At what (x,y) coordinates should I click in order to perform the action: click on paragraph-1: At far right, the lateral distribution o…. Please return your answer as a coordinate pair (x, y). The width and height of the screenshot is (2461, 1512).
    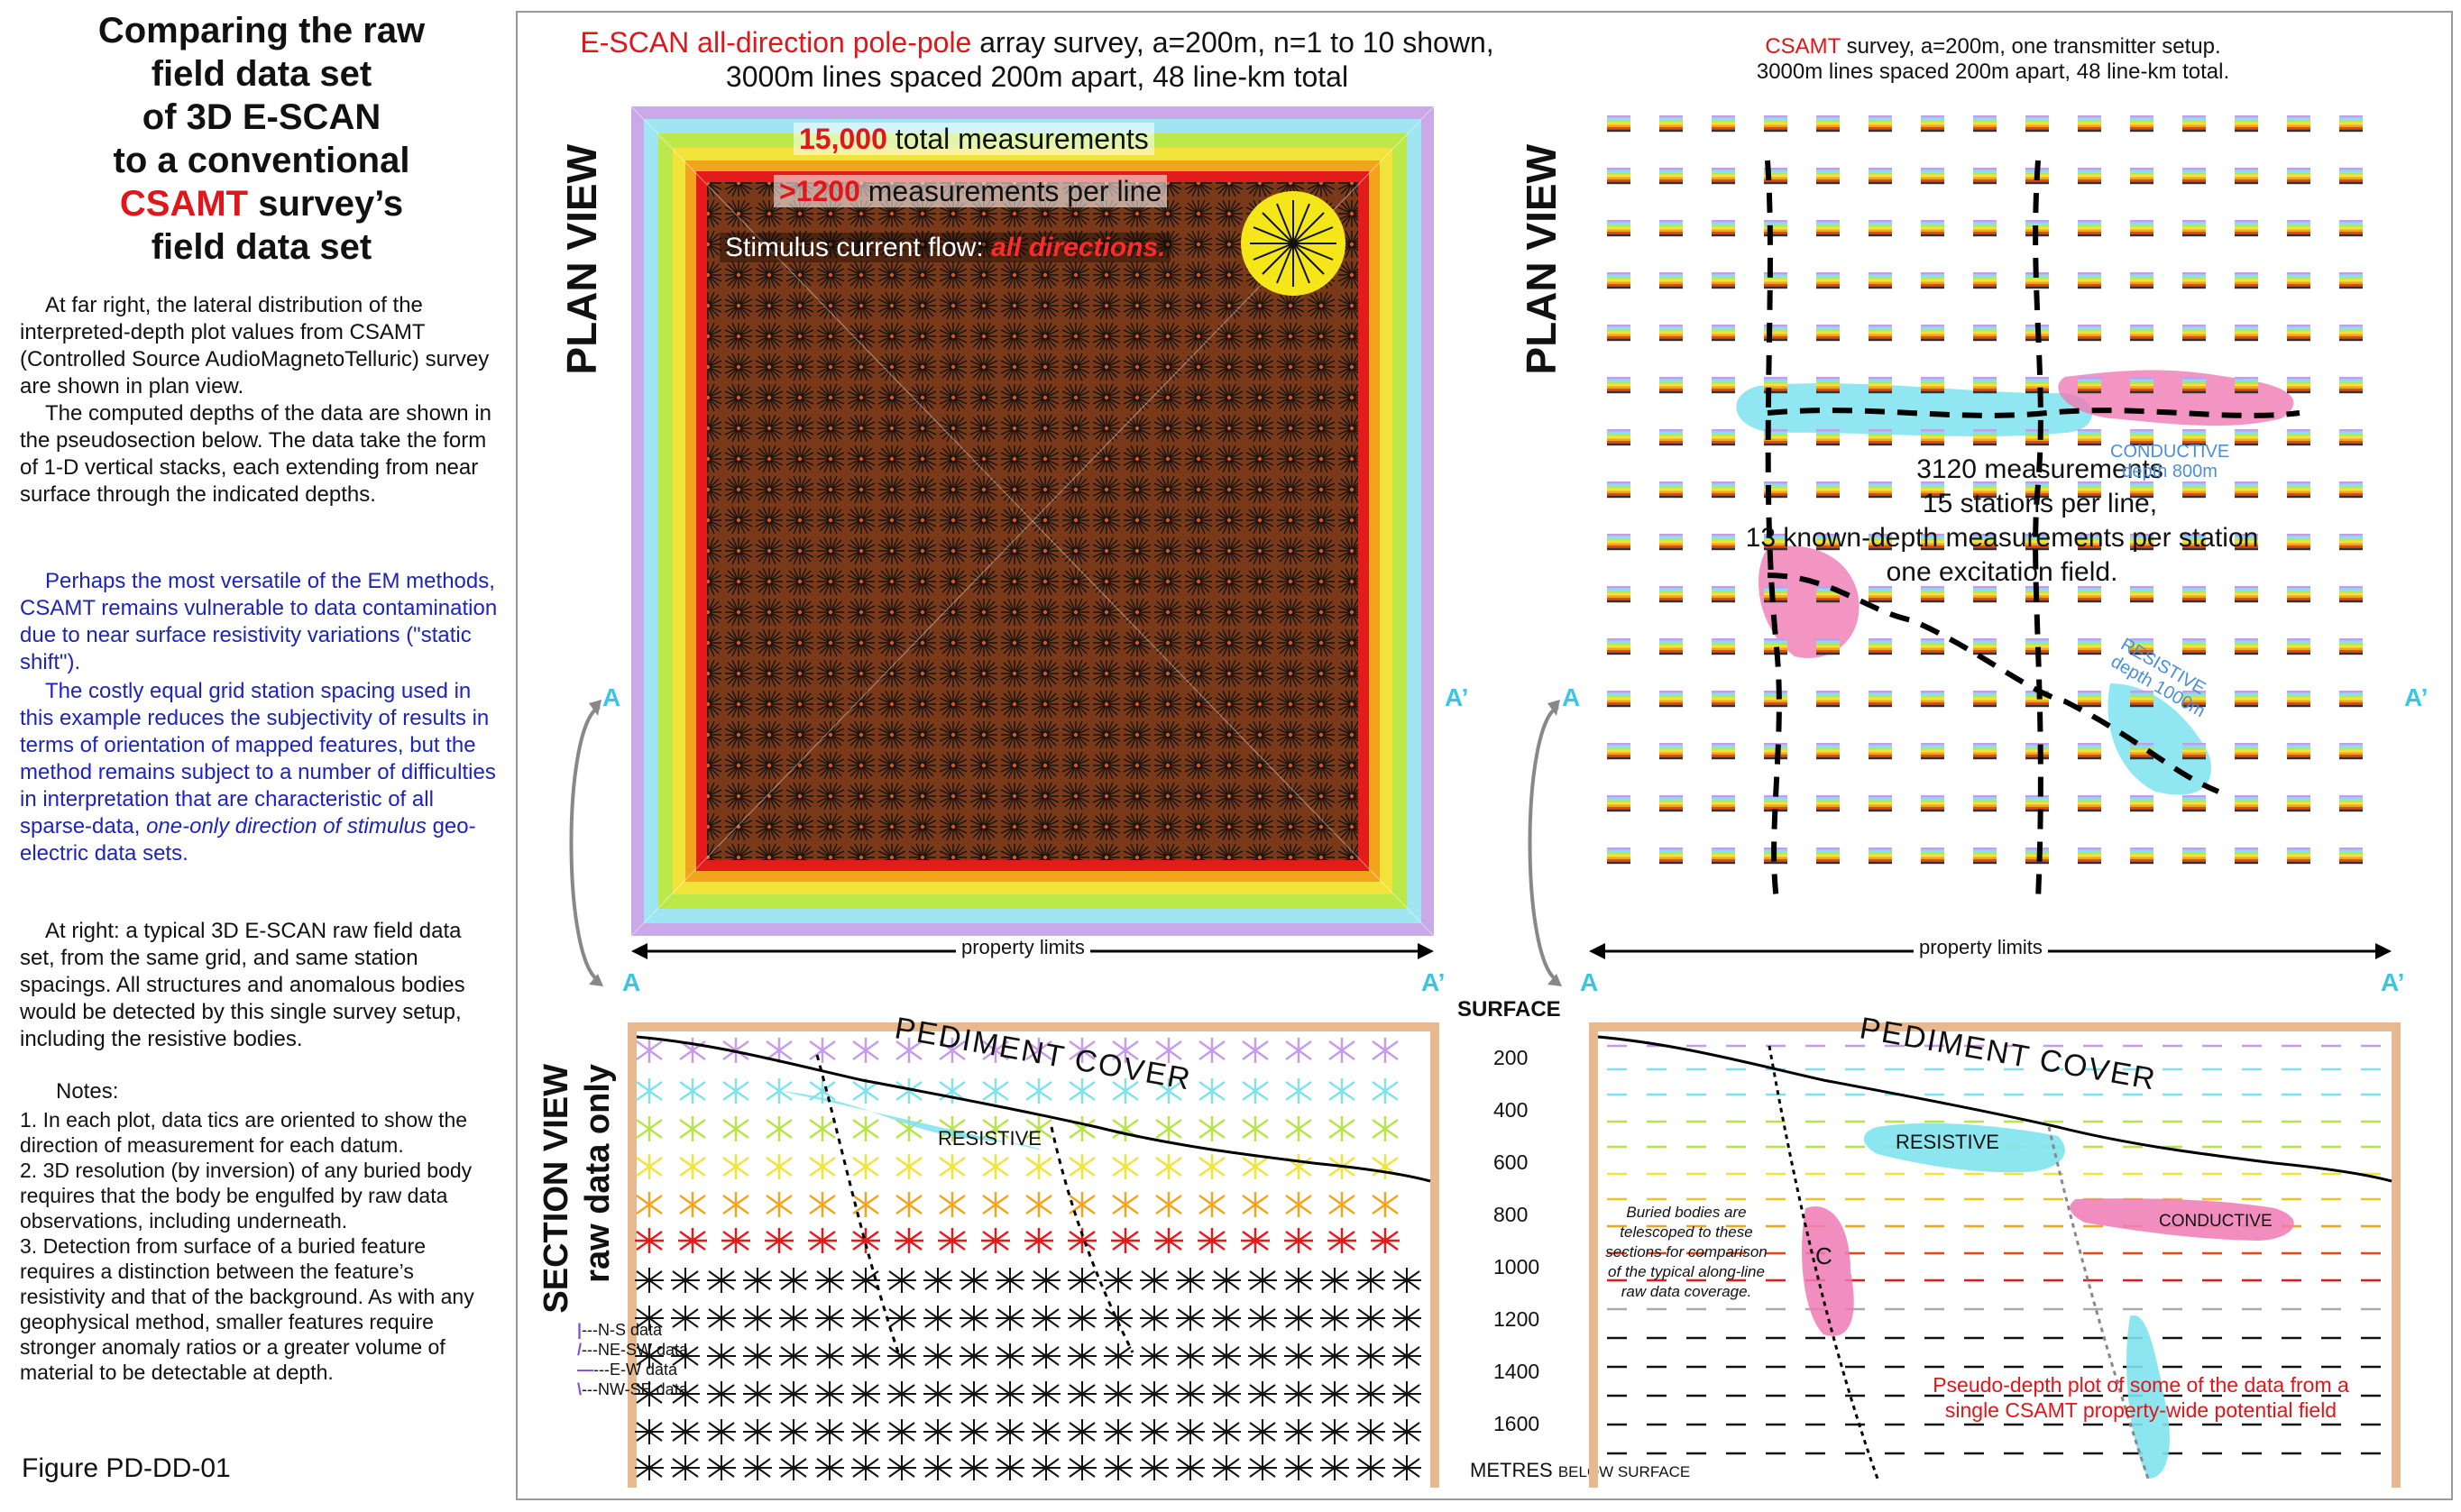
    Looking at the image, I should click on (255, 346).